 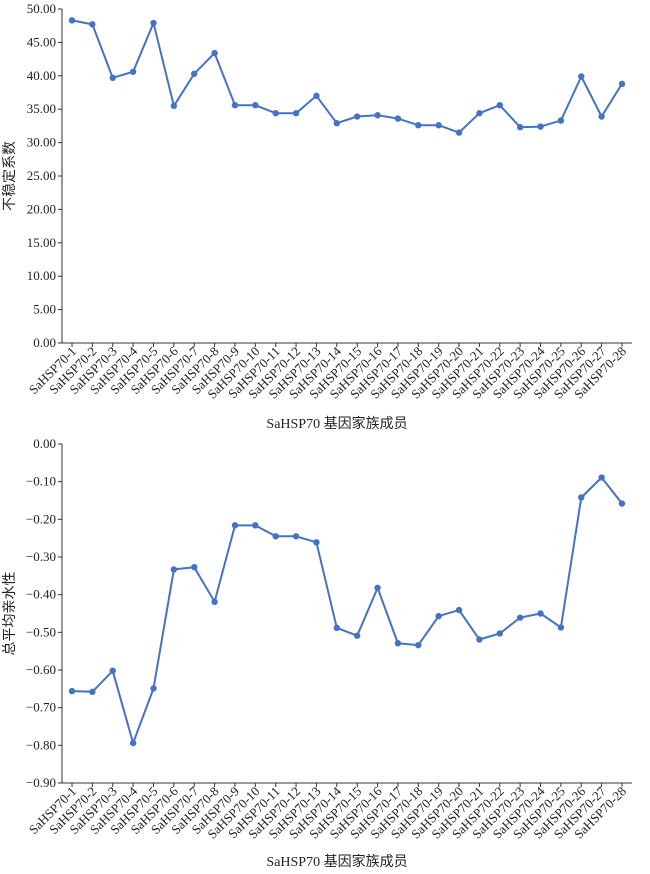 I want to click on y-tick-label: 10.00, so click(x=41, y=275).